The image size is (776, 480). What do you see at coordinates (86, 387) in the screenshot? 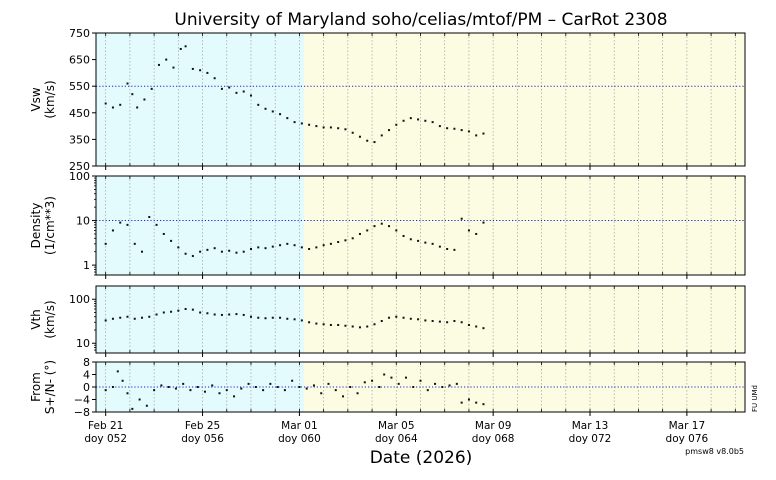
I see `y-tick-label: 0` at bounding box center [86, 387].